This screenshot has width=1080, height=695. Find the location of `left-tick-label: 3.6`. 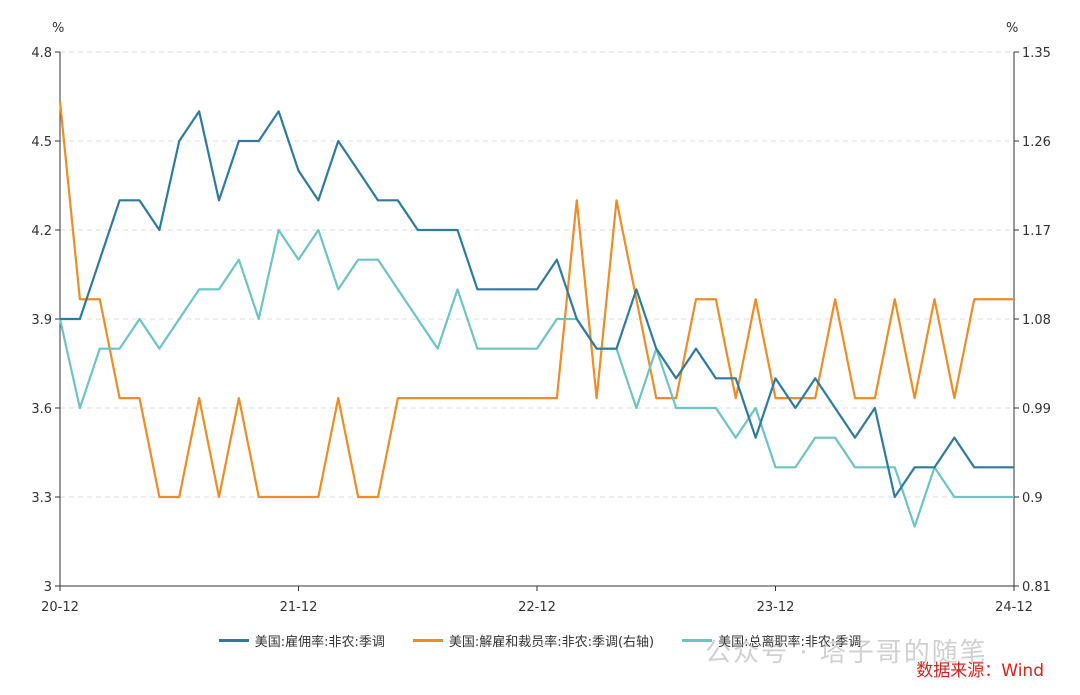

left-tick-label: 3.6 is located at coordinates (41, 409).